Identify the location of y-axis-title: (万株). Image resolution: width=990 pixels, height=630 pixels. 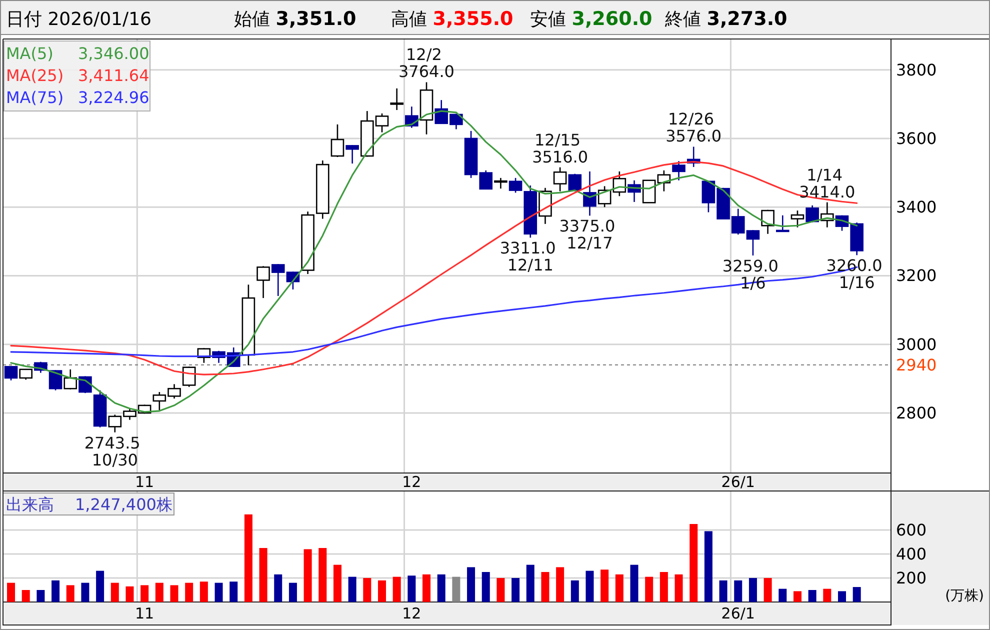
(964, 596).